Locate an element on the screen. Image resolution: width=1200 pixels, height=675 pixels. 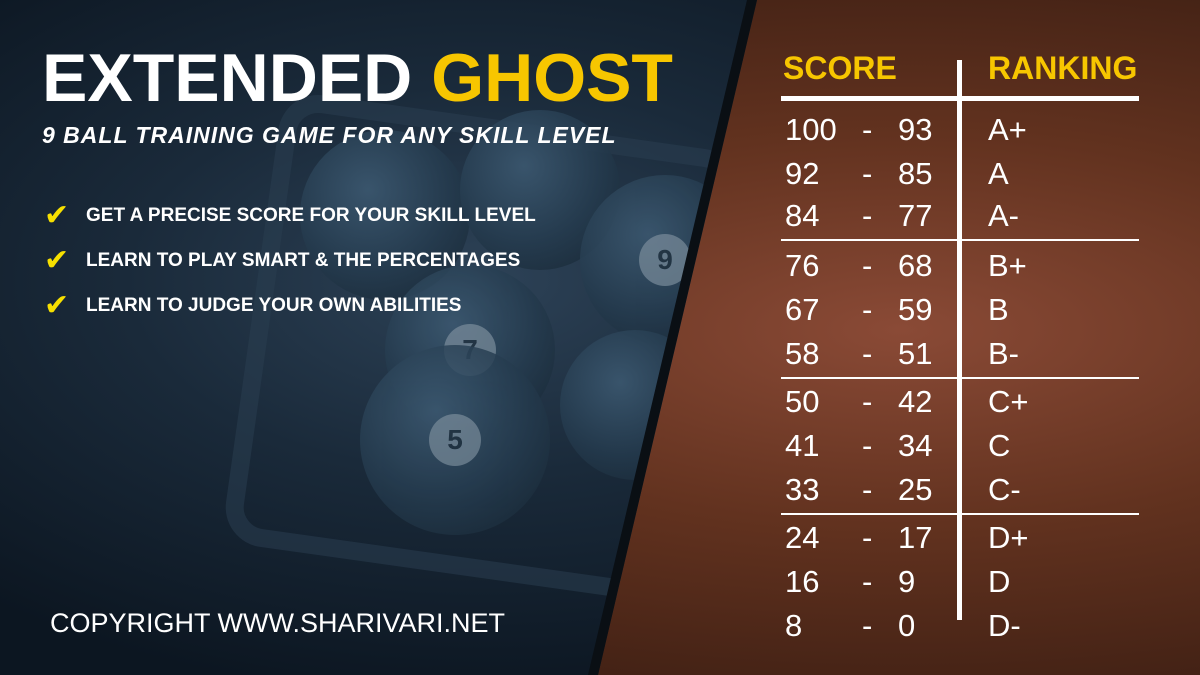
score-low: 85 is located at coordinates (915, 173).